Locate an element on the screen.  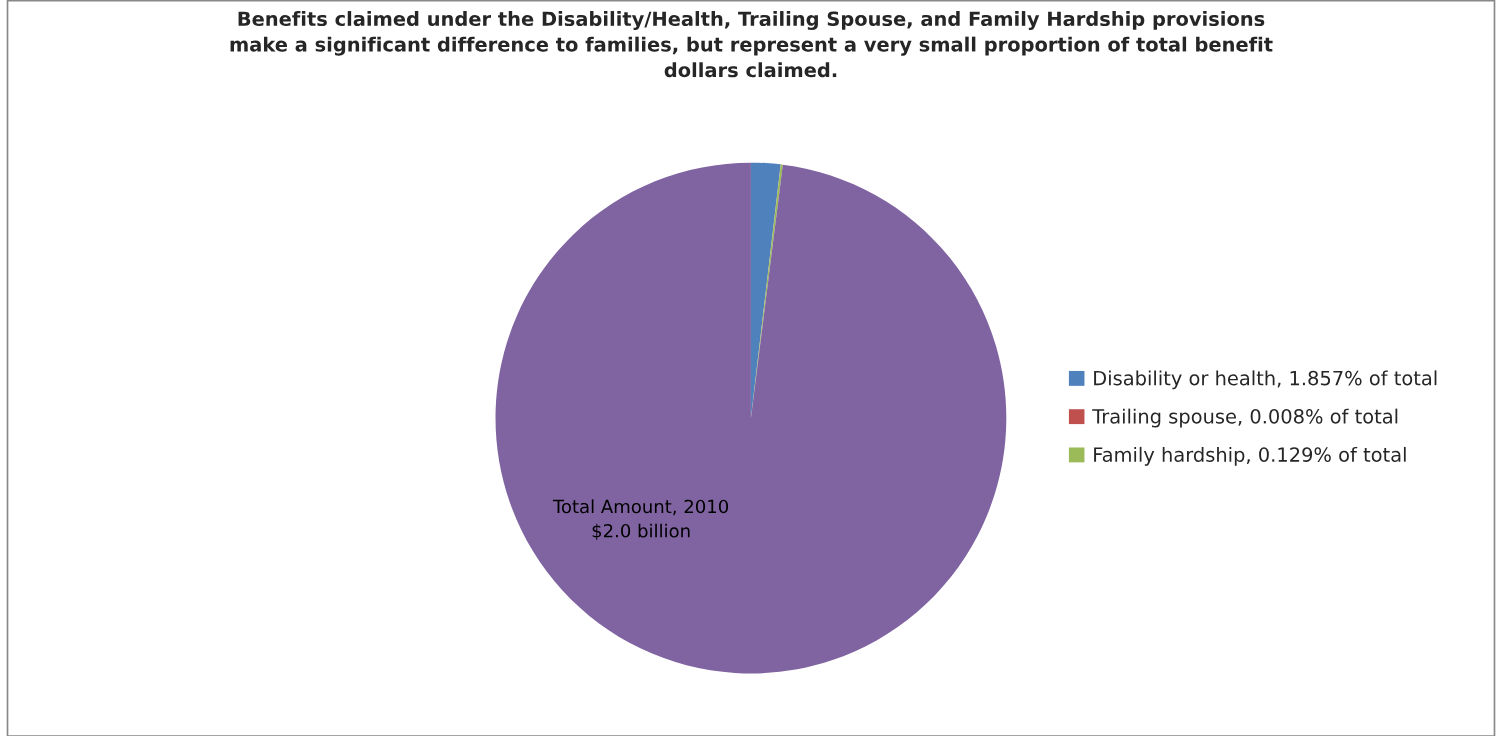
chart-title: Benefits claimed under the Disability/Health, Trailing Spouse, and Family Hardship provisions make a significant difference to families, but represent a very small proportion of total benefit dollars claimed. is located at coordinates (751, 44).